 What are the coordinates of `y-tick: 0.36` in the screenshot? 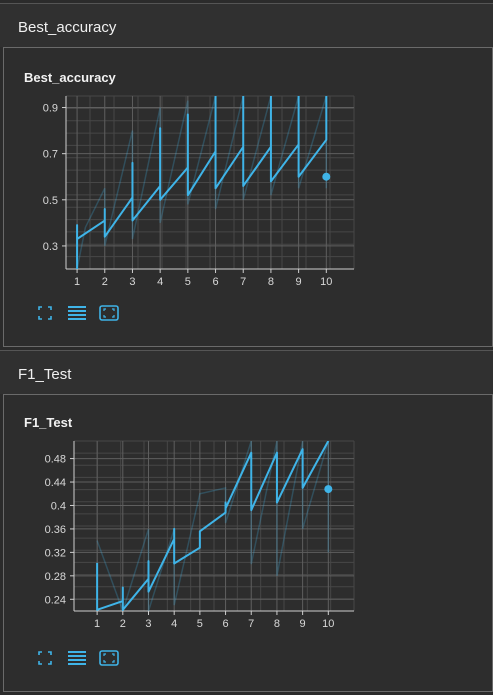 It's located at (59, 530).